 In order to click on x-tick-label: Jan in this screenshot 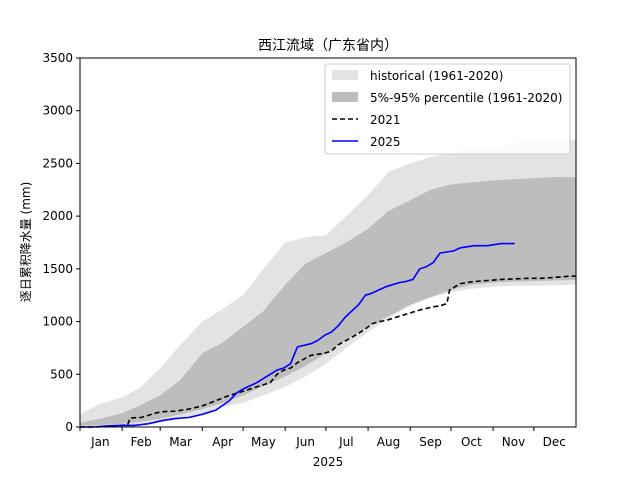, I will do `click(100, 442)`.